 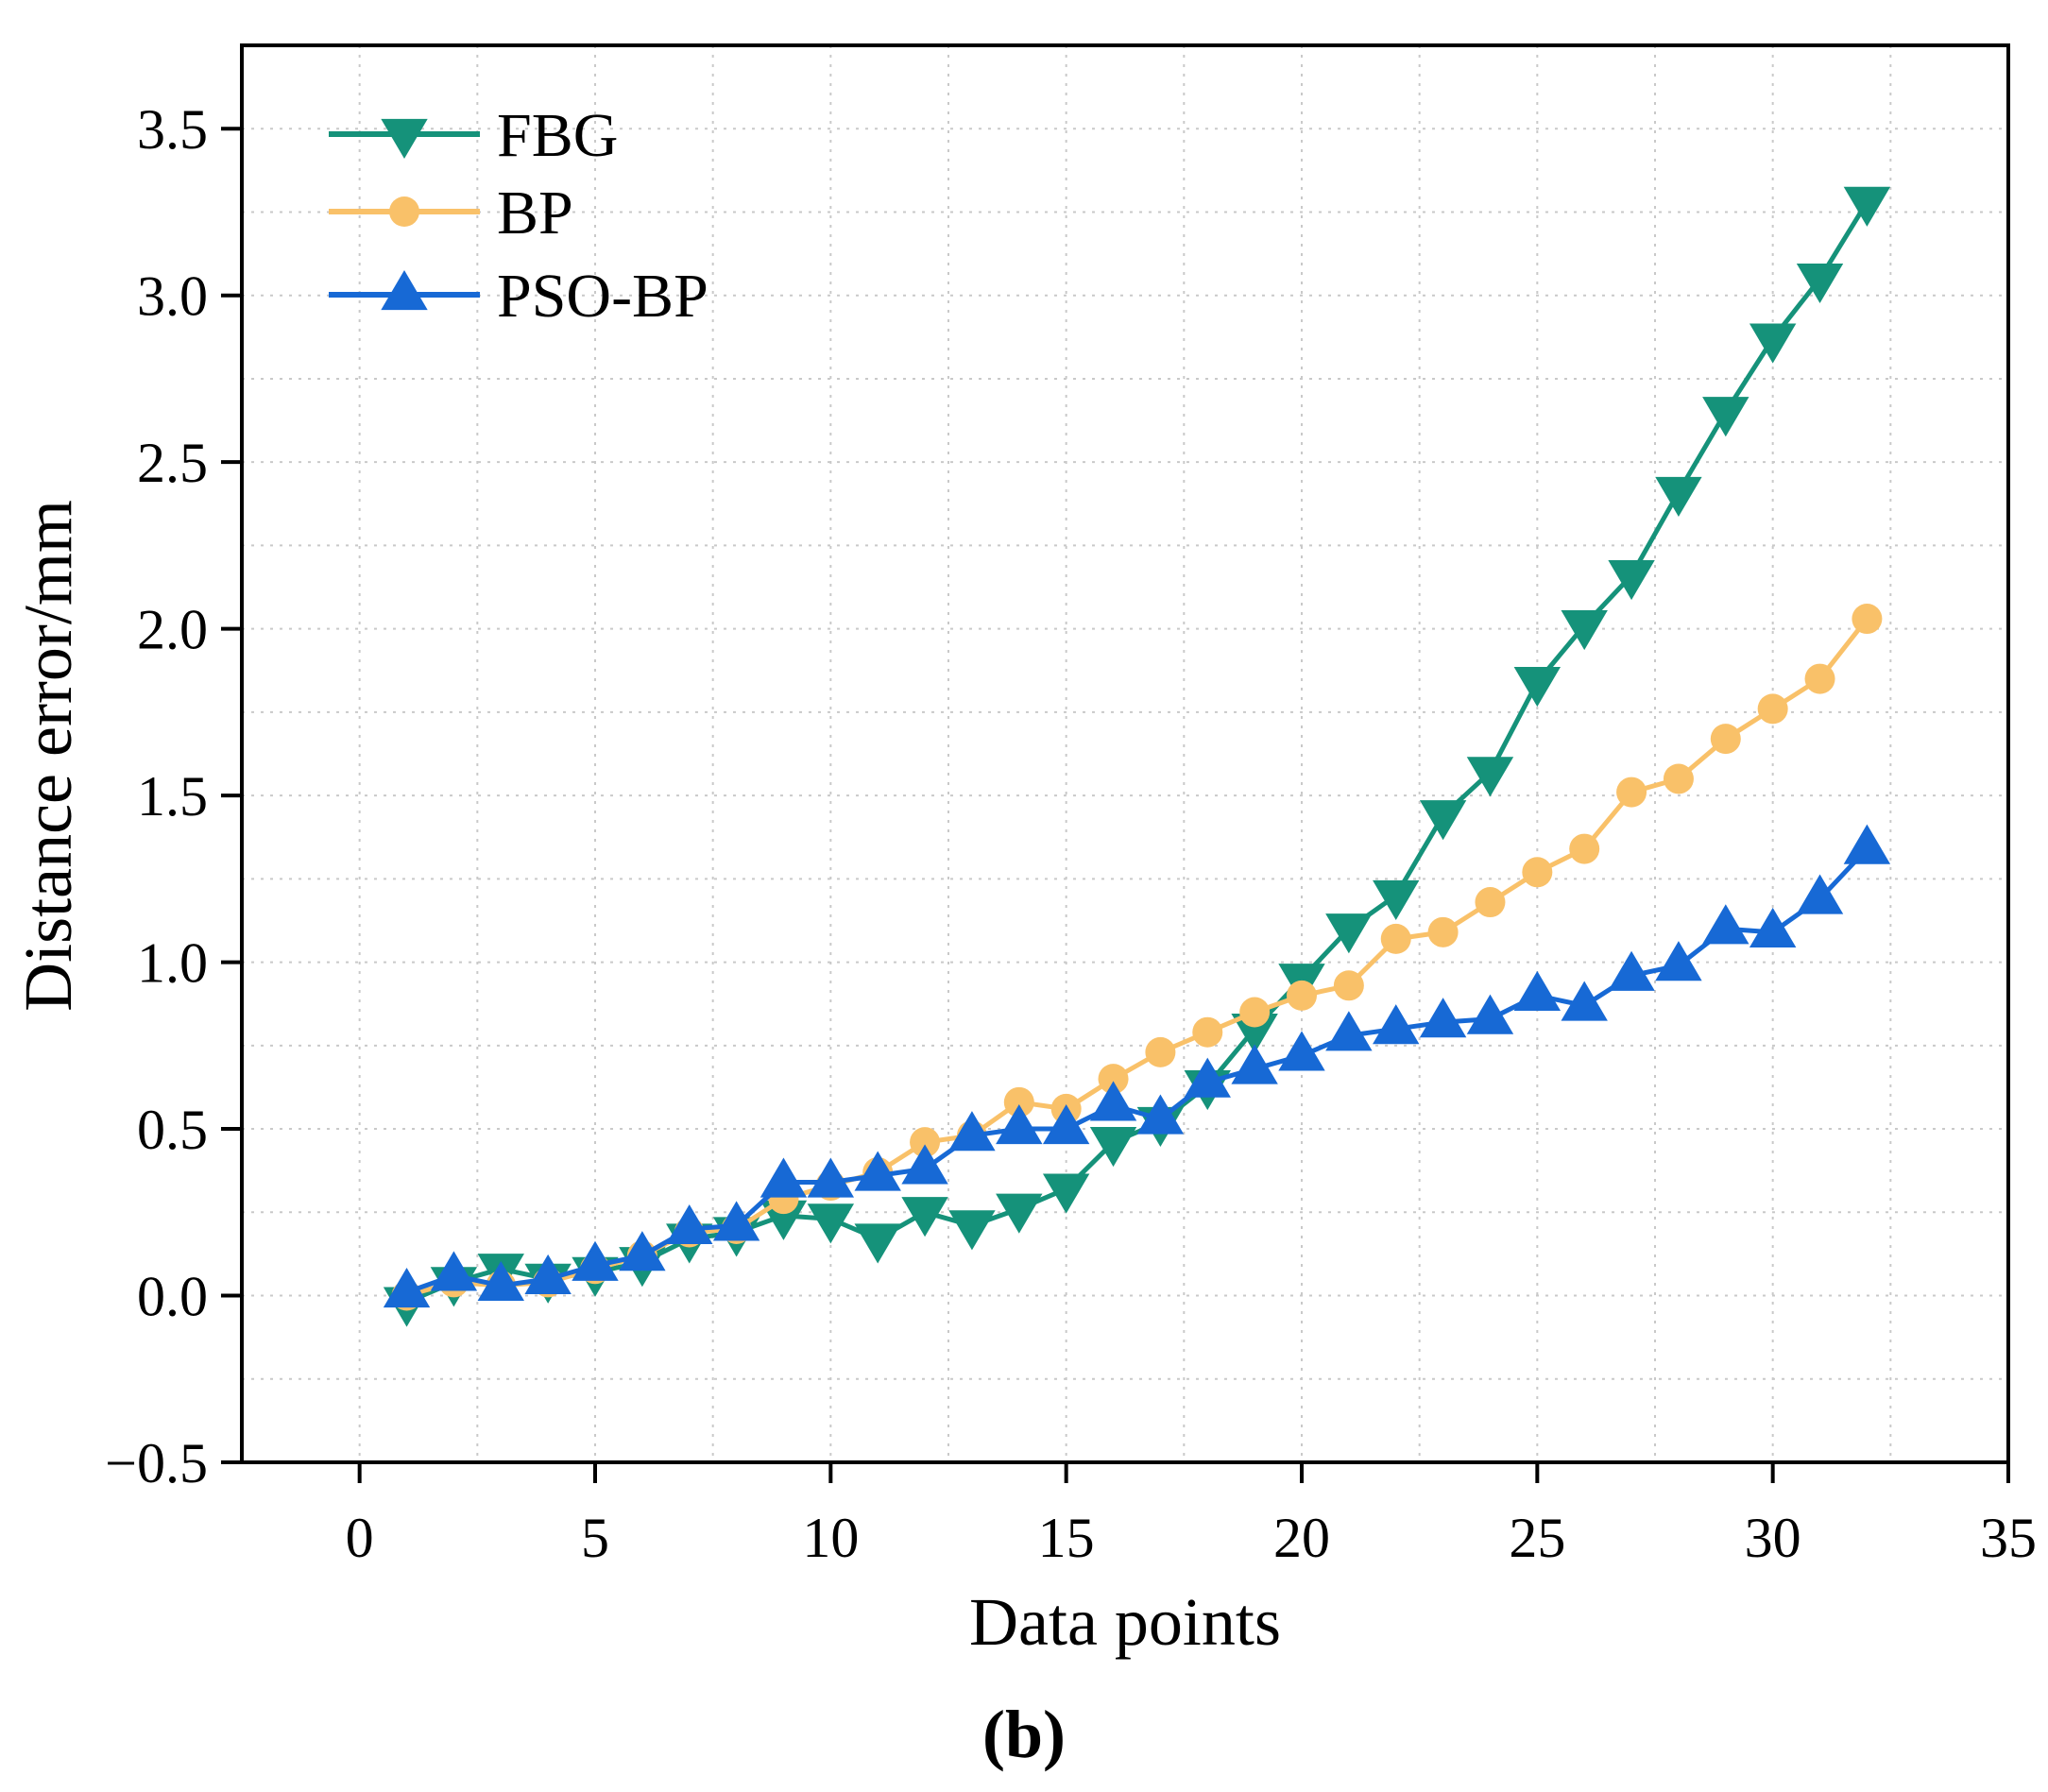 What do you see at coordinates (404, 138) in the screenshot?
I see `legend-marker-fbg` at bounding box center [404, 138].